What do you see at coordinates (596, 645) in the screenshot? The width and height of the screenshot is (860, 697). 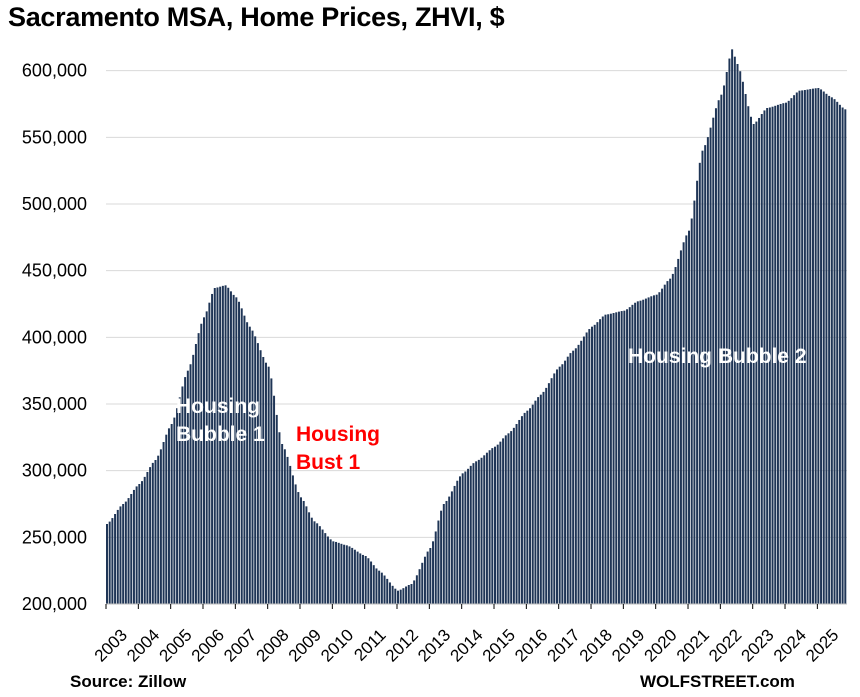 I see `x-tick-label: 2018` at bounding box center [596, 645].